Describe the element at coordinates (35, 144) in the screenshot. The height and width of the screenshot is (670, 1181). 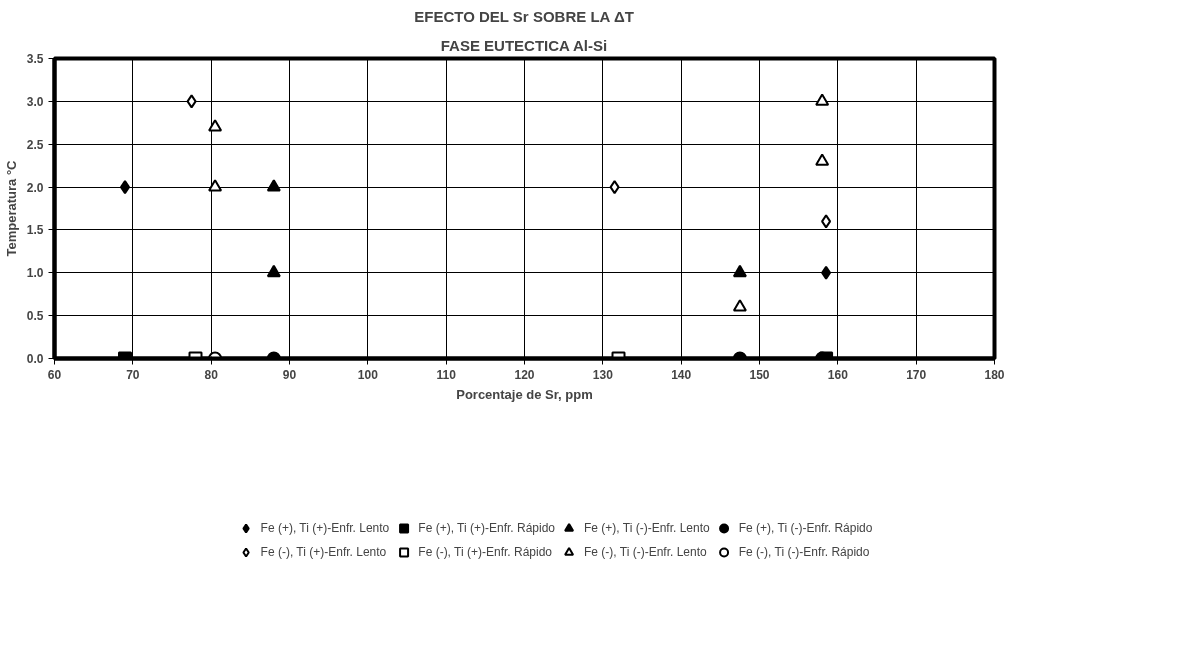
I see `y-tick-label: 2.5` at that location.